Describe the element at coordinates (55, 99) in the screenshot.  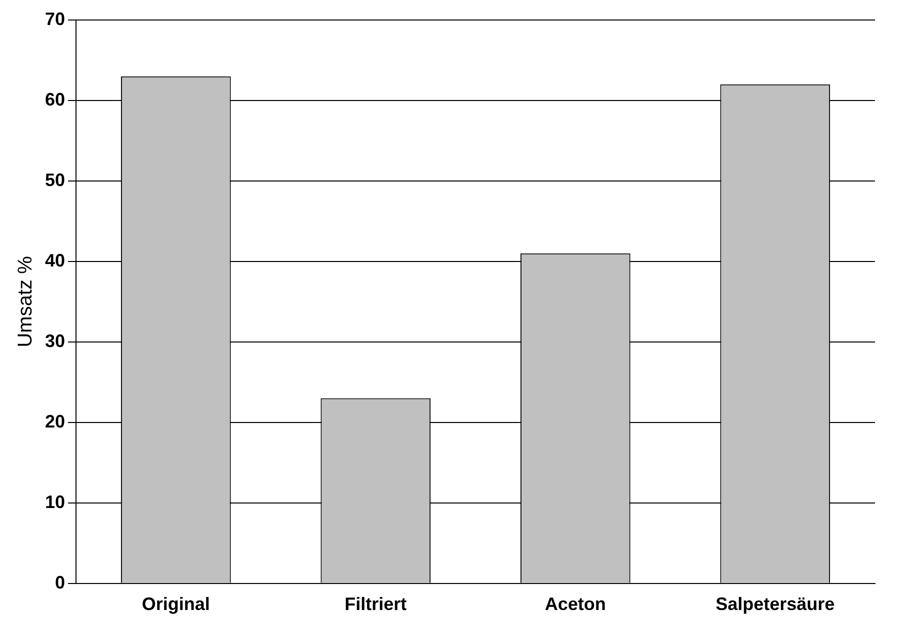
I see `y-tick-label: 60` at that location.